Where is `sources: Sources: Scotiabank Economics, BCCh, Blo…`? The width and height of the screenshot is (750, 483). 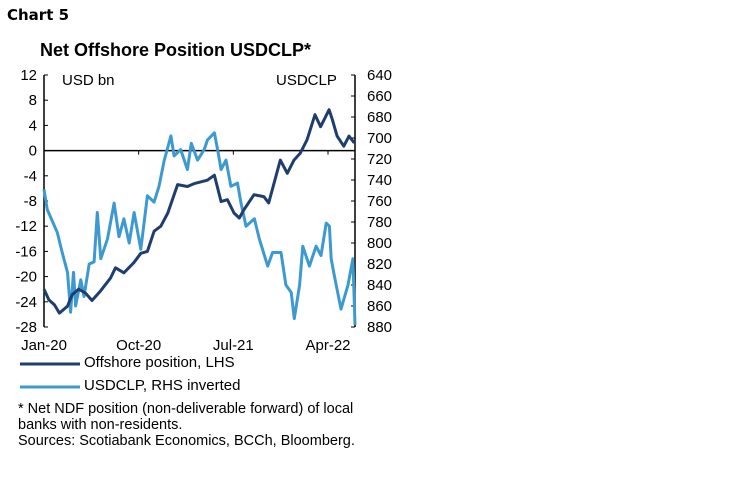
sources: Sources: Scotiabank Economics, BCCh, Blo… is located at coordinates (186, 441).